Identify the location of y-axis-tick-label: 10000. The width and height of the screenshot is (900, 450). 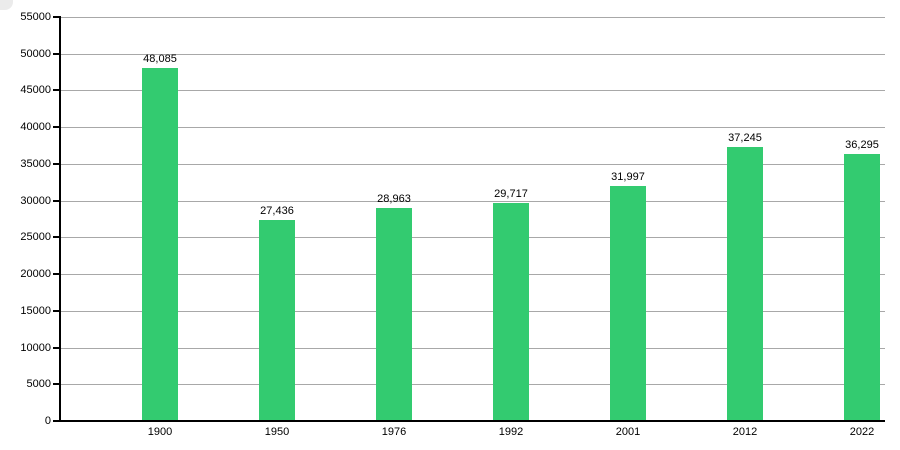
(35, 348).